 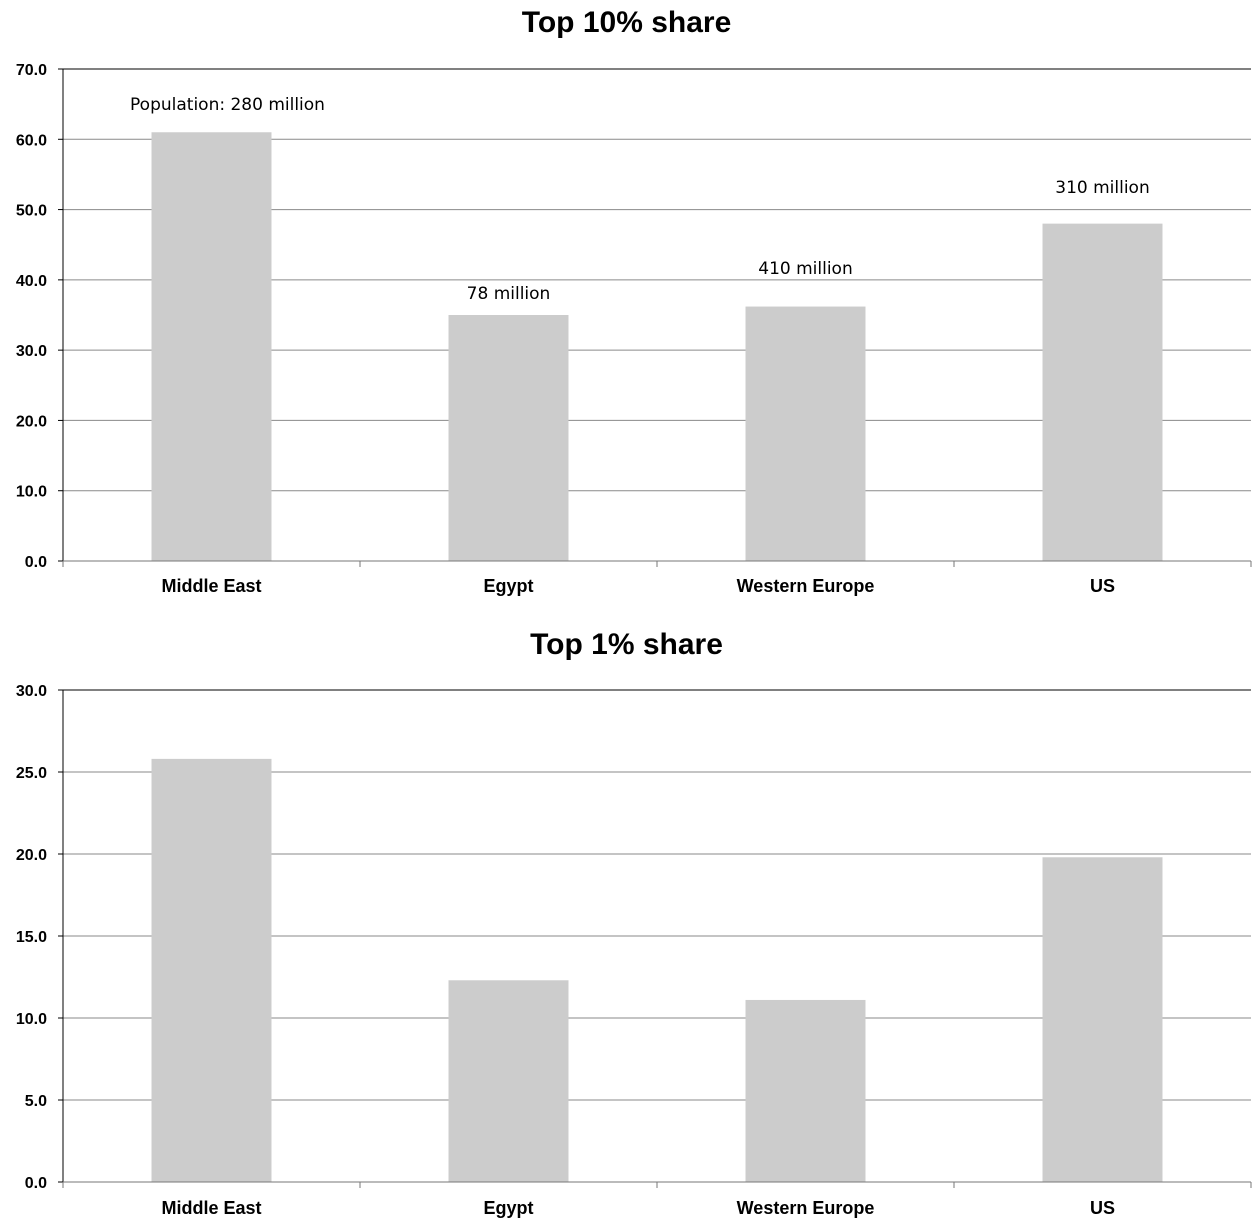 I want to click on chart1-annotation: 310 million, so click(x=1102, y=188).